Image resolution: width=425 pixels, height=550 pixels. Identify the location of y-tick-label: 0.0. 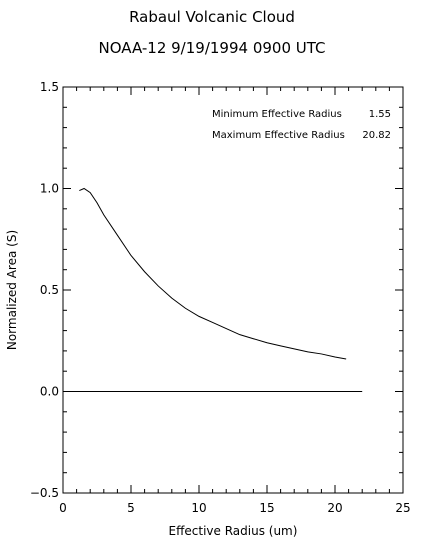
(49, 392).